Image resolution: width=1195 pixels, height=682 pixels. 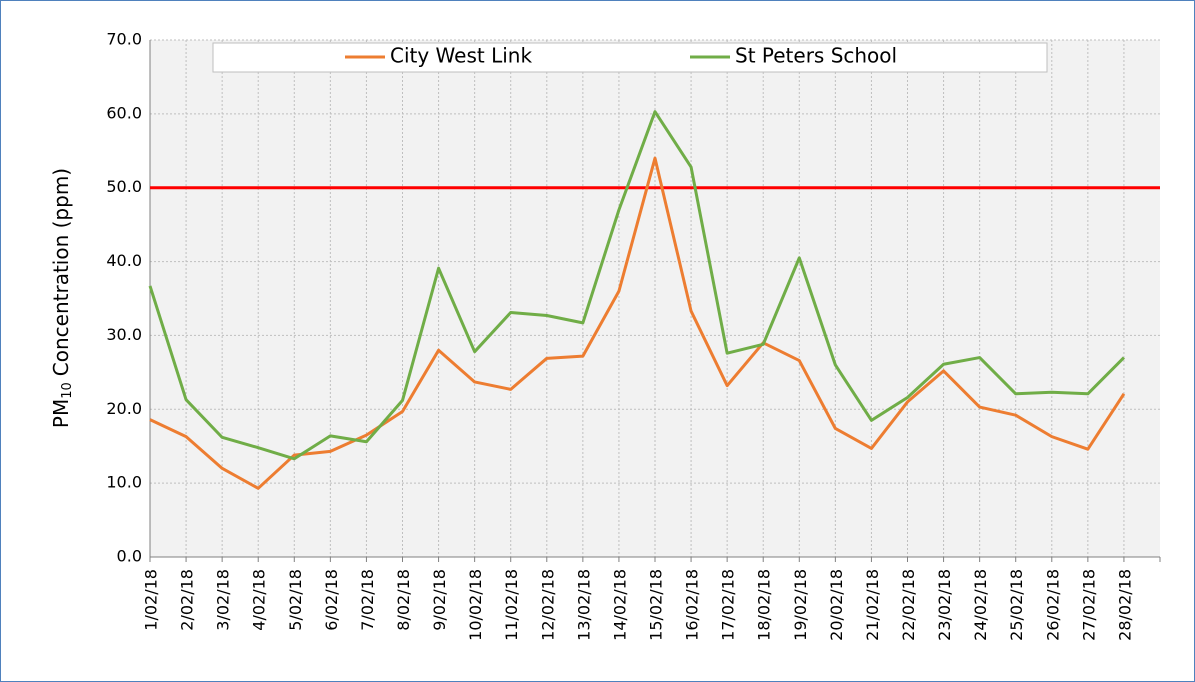 What do you see at coordinates (124, 408) in the screenshot?
I see `y-tick-label: 20.0` at bounding box center [124, 408].